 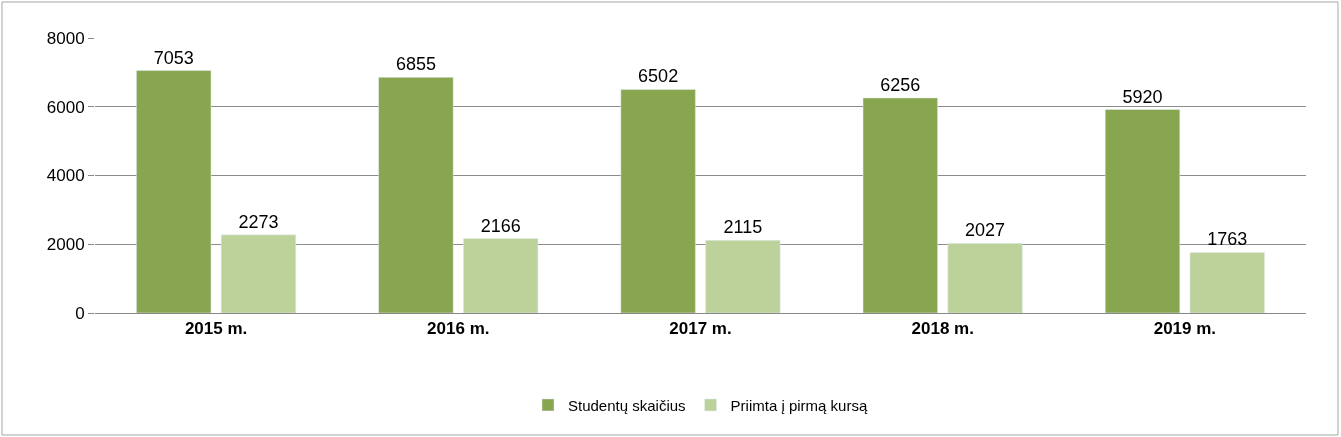 I want to click on legend-label: Studentų skaičius, so click(x=627, y=405).